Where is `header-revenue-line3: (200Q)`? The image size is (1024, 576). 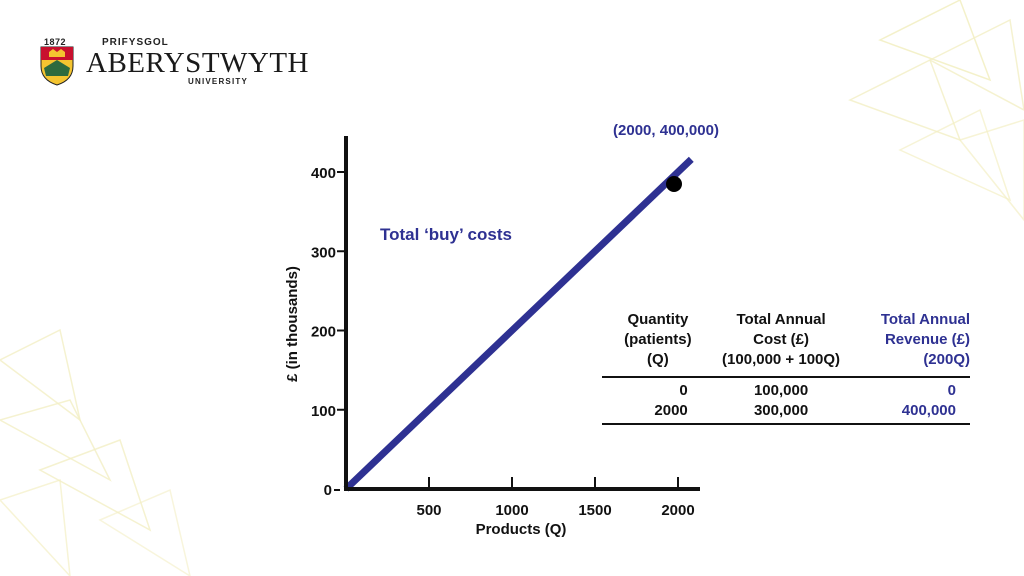 header-revenue-line3: (200Q) is located at coordinates (946, 359).